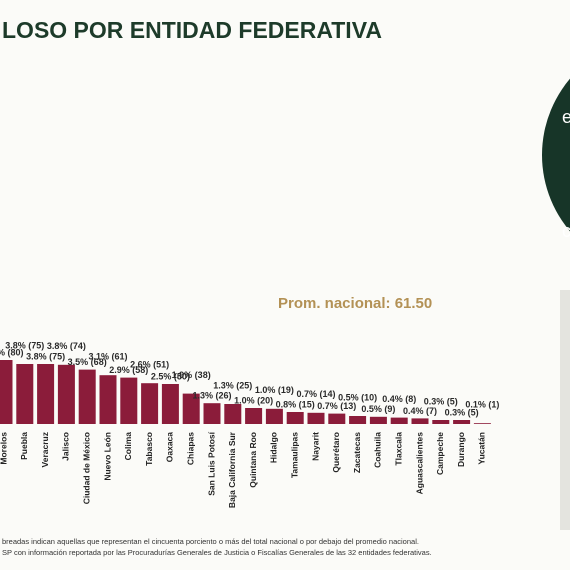 The image size is (570, 570). Describe the element at coordinates (87, 362) in the screenshot. I see `value-label: 3.5% (68)` at that location.